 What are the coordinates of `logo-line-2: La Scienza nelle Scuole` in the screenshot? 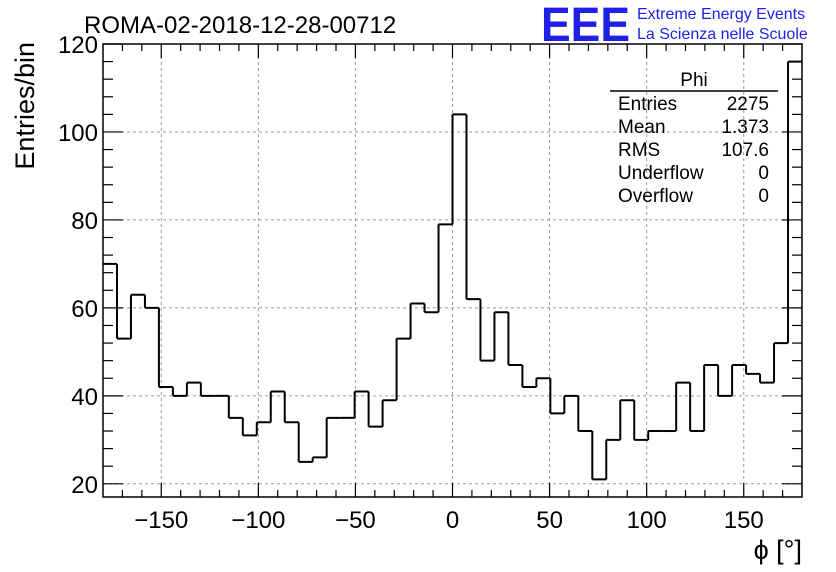 It's located at (722, 34).